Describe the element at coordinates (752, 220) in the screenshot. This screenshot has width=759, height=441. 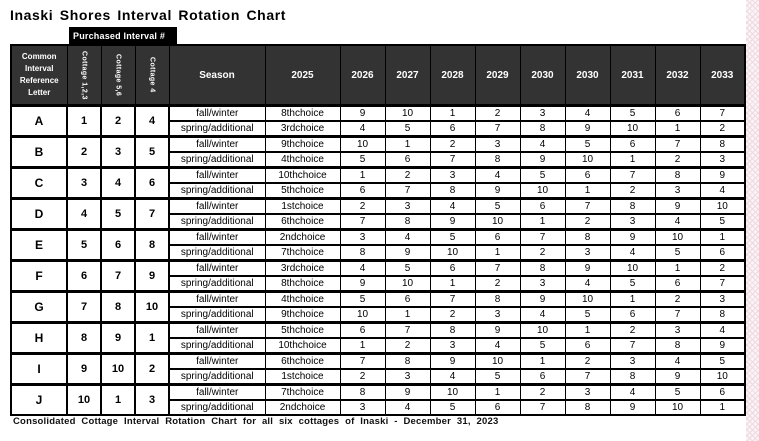
I see `page-edge-hatch` at that location.